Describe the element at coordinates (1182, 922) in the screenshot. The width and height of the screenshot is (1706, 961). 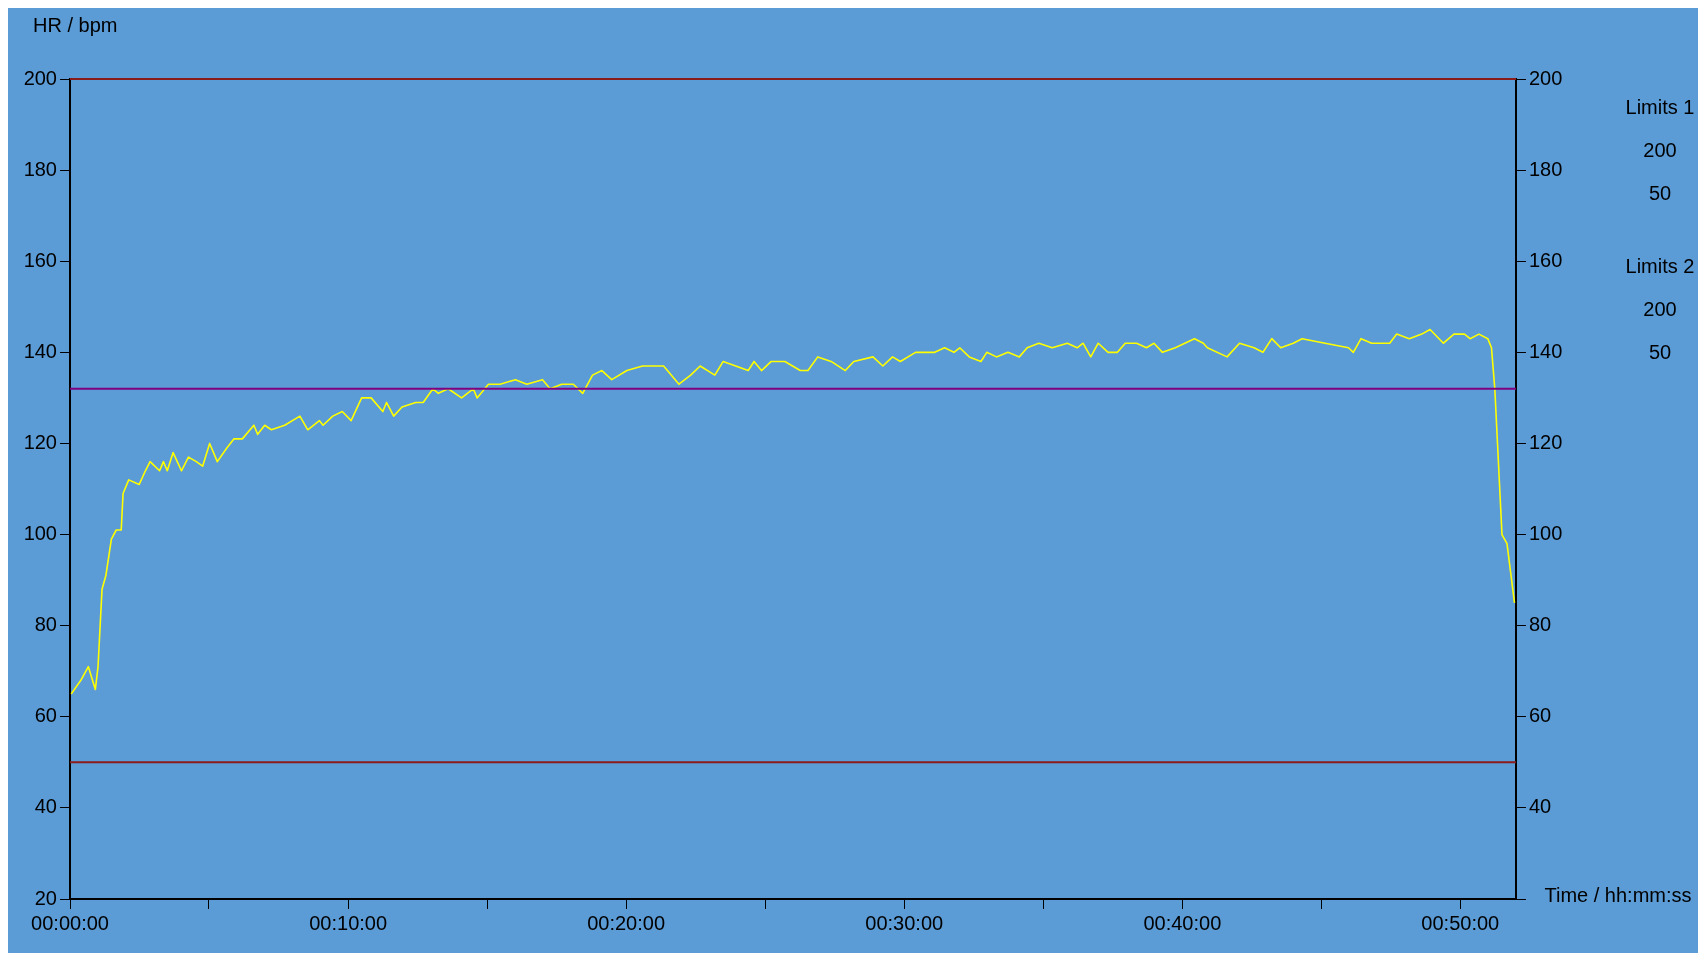
I see `x-tick-label: 00:40:00` at that location.